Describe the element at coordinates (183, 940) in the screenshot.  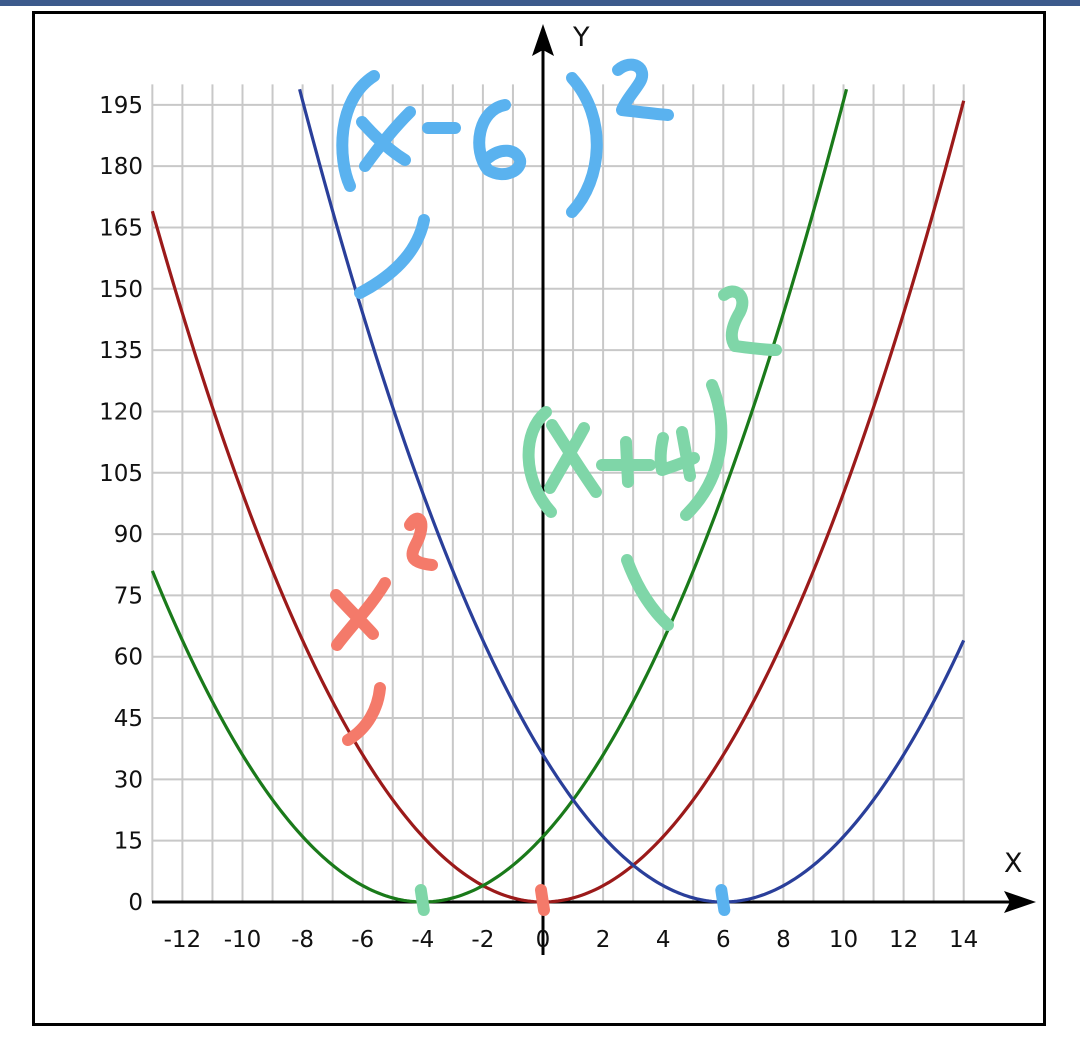
I see `x-tick-label: -12` at that location.